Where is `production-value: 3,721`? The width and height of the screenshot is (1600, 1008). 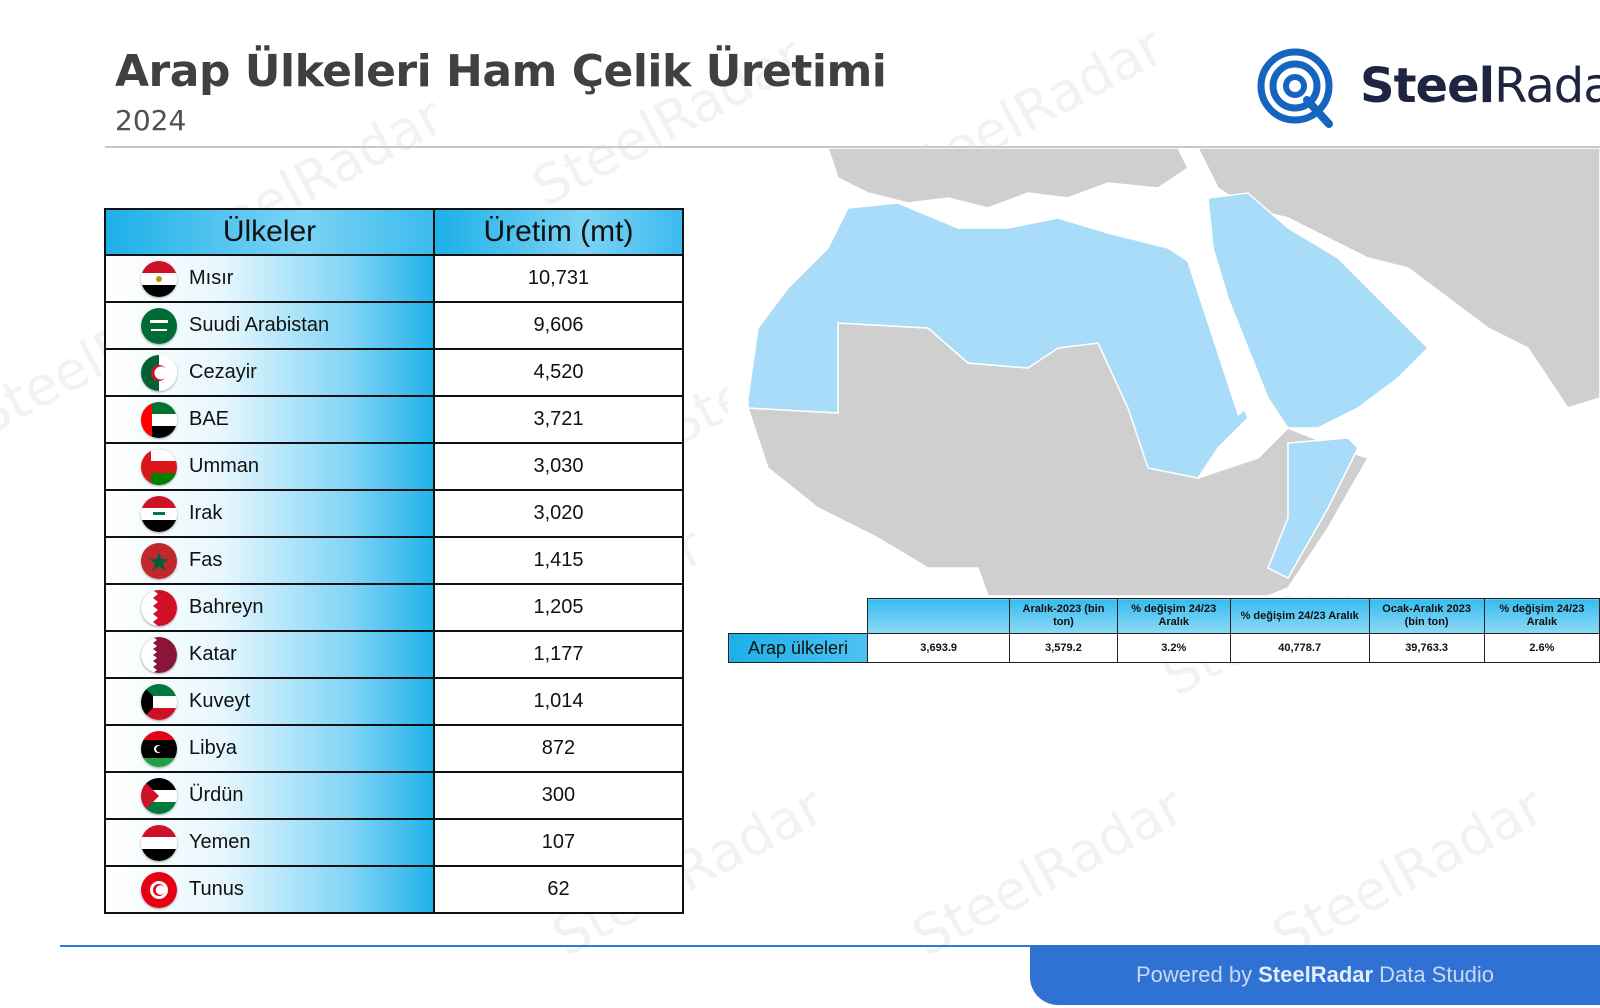
production-value: 3,721 is located at coordinates (558, 419).